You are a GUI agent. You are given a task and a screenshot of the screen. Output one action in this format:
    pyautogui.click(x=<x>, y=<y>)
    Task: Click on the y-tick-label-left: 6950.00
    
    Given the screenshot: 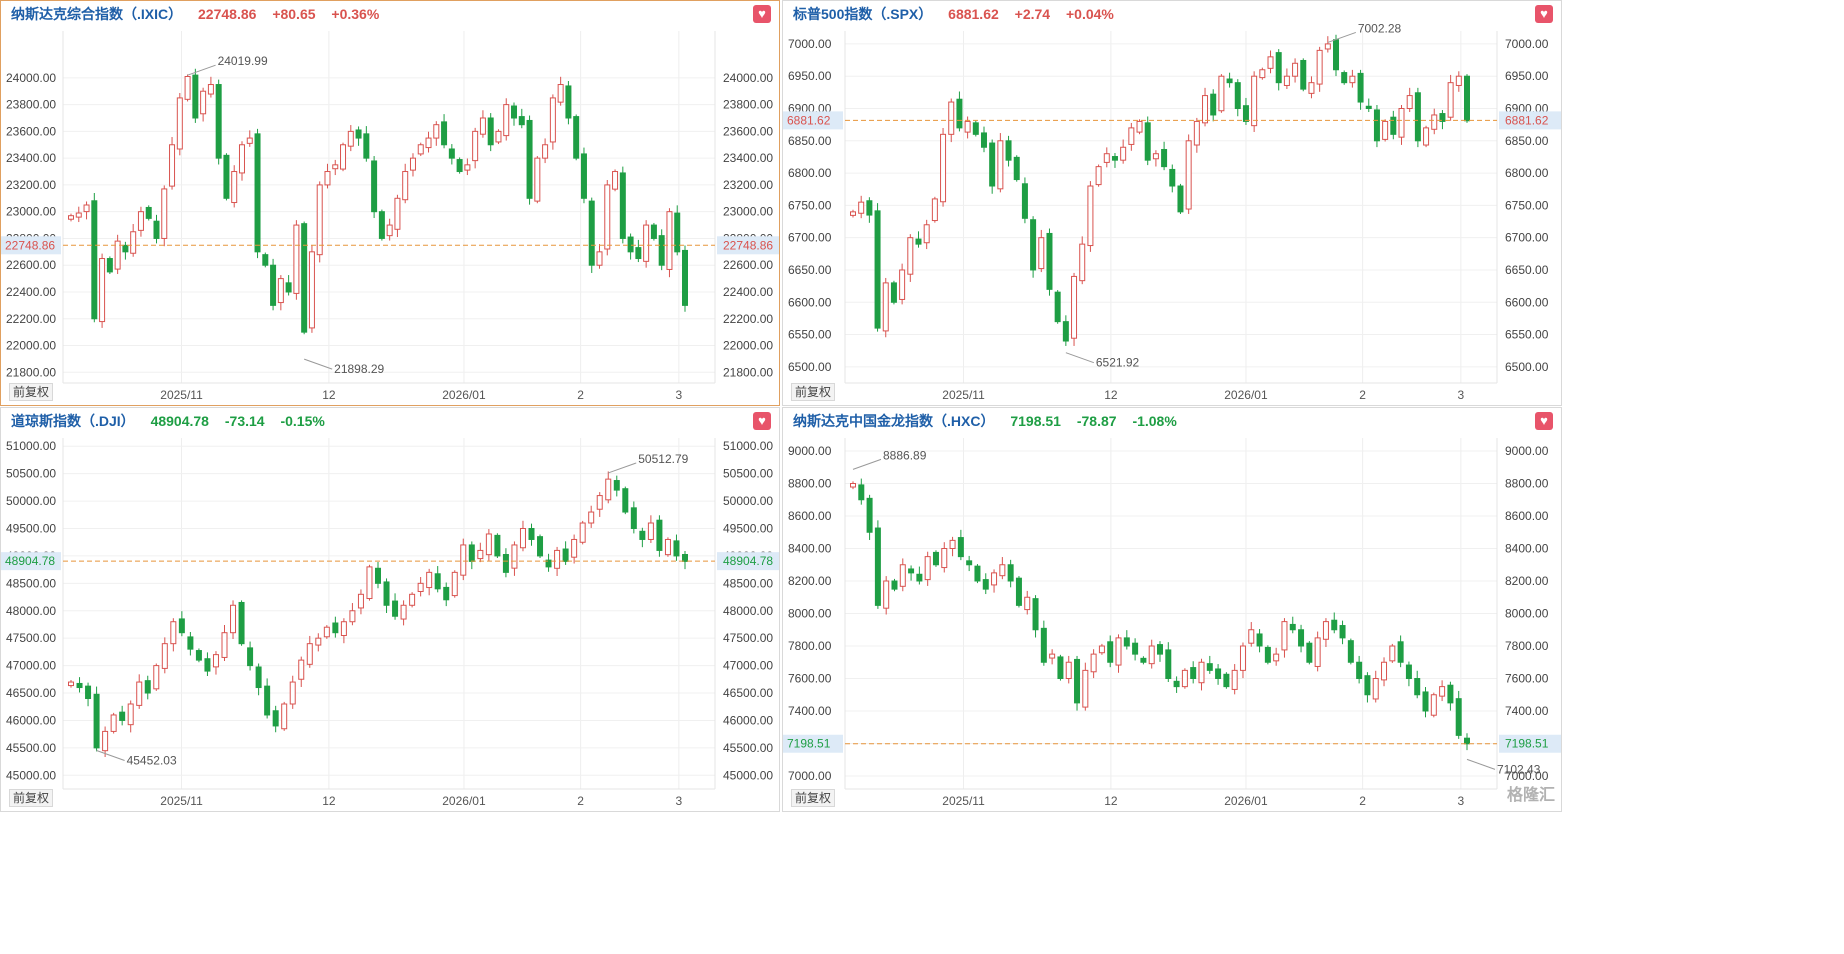 What is the action you would take?
    pyautogui.click(x=810, y=76)
    